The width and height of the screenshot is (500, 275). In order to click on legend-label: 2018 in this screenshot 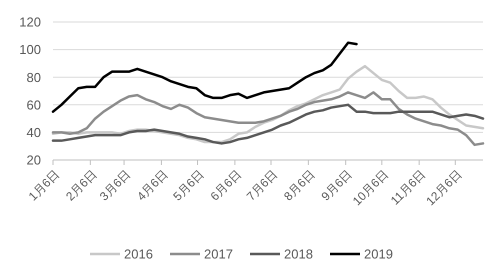, I will do `click(298, 254)`.